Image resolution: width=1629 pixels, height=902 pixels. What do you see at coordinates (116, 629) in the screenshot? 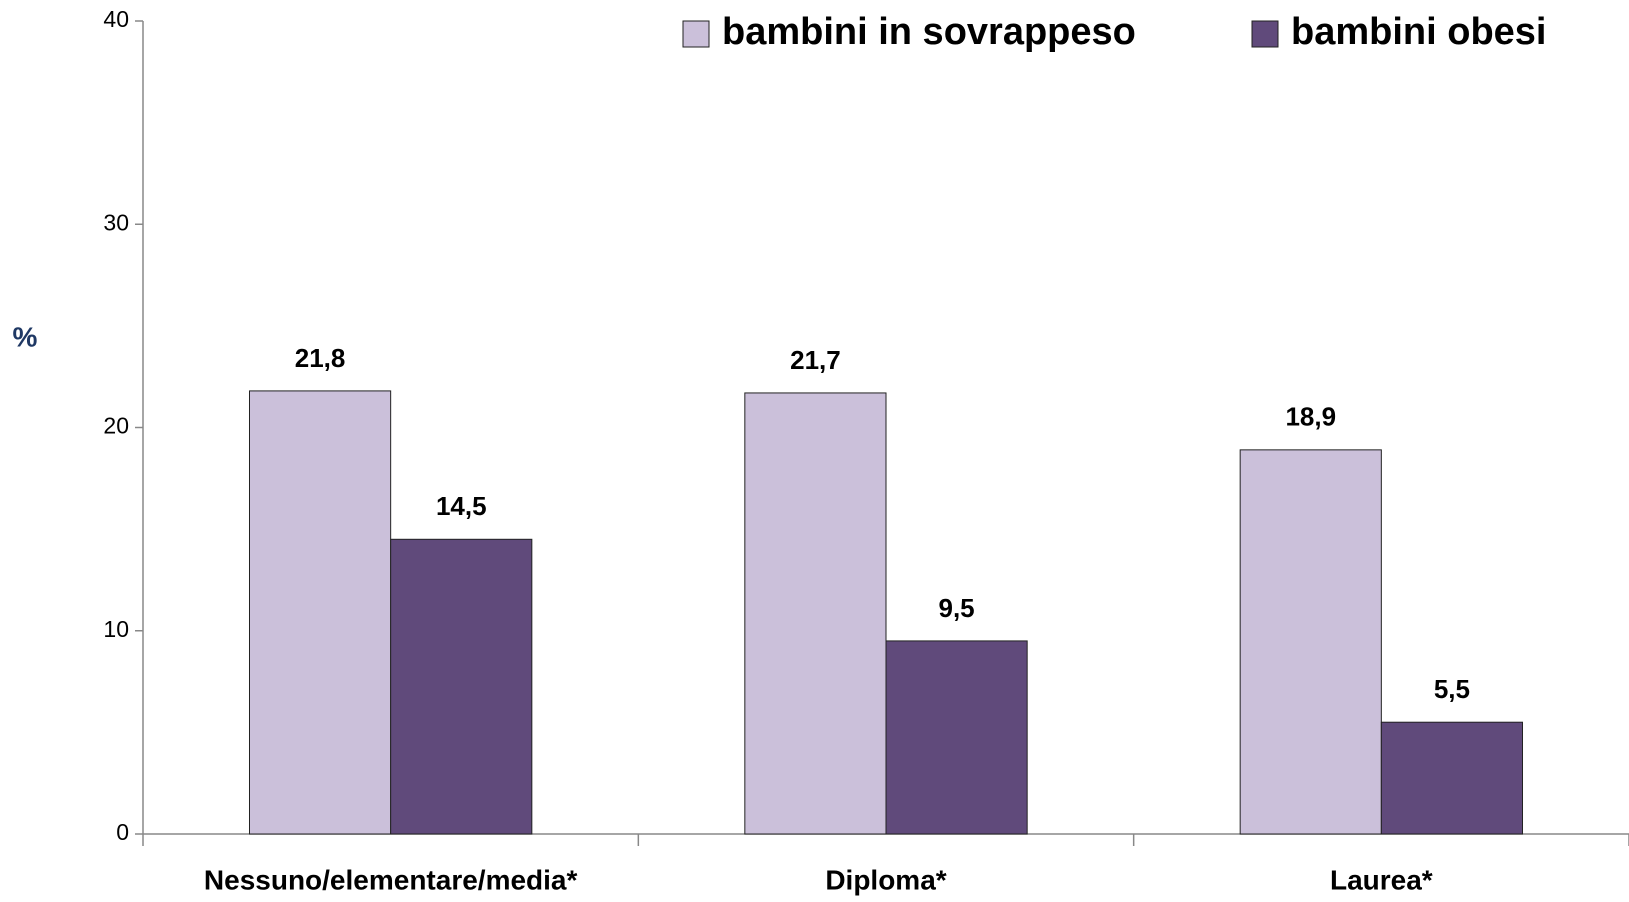
I see `y-tick-label: 10` at bounding box center [116, 629].